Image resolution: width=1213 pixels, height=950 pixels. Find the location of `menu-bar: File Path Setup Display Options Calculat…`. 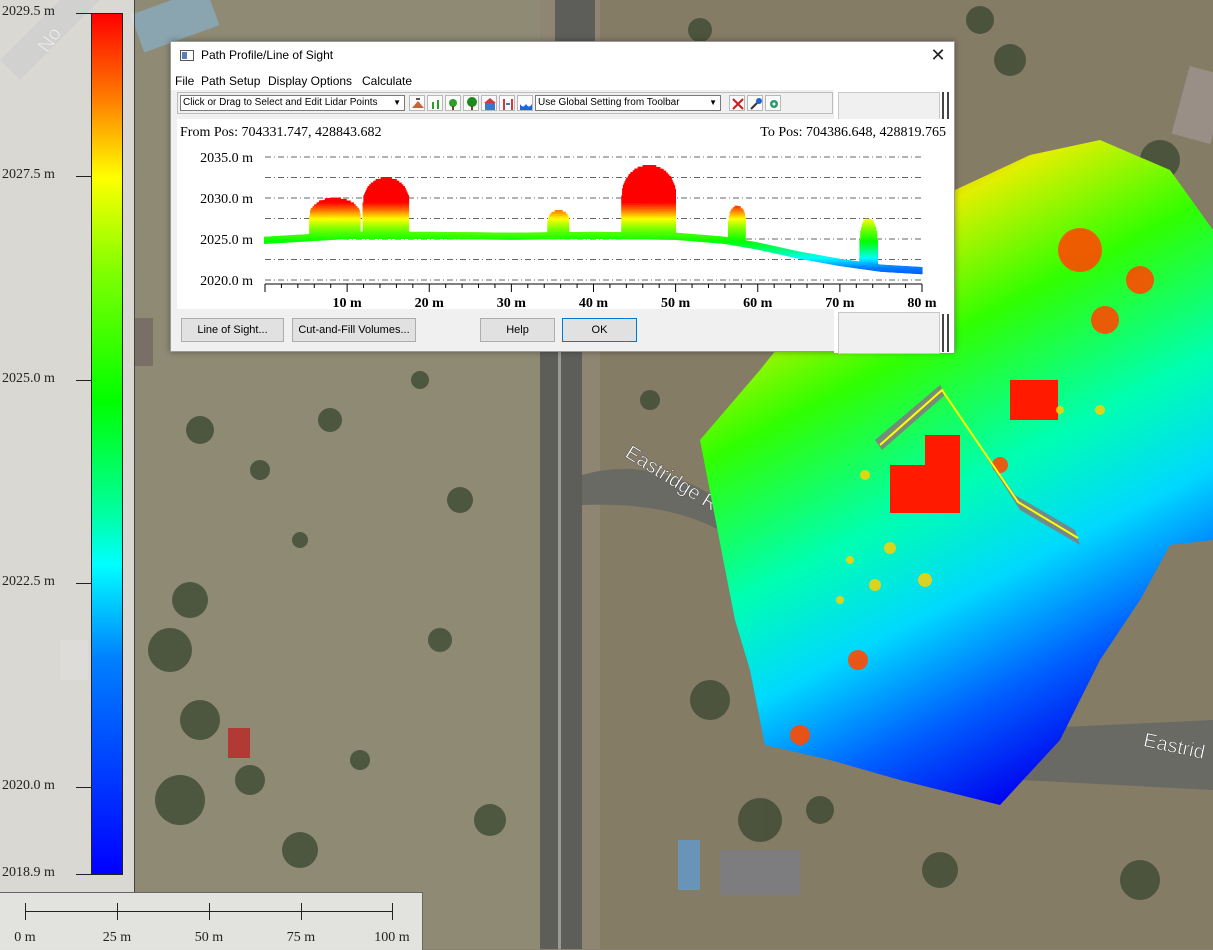

menu-bar: File Path Setup Display Options Calculat… is located at coordinates (562, 80).